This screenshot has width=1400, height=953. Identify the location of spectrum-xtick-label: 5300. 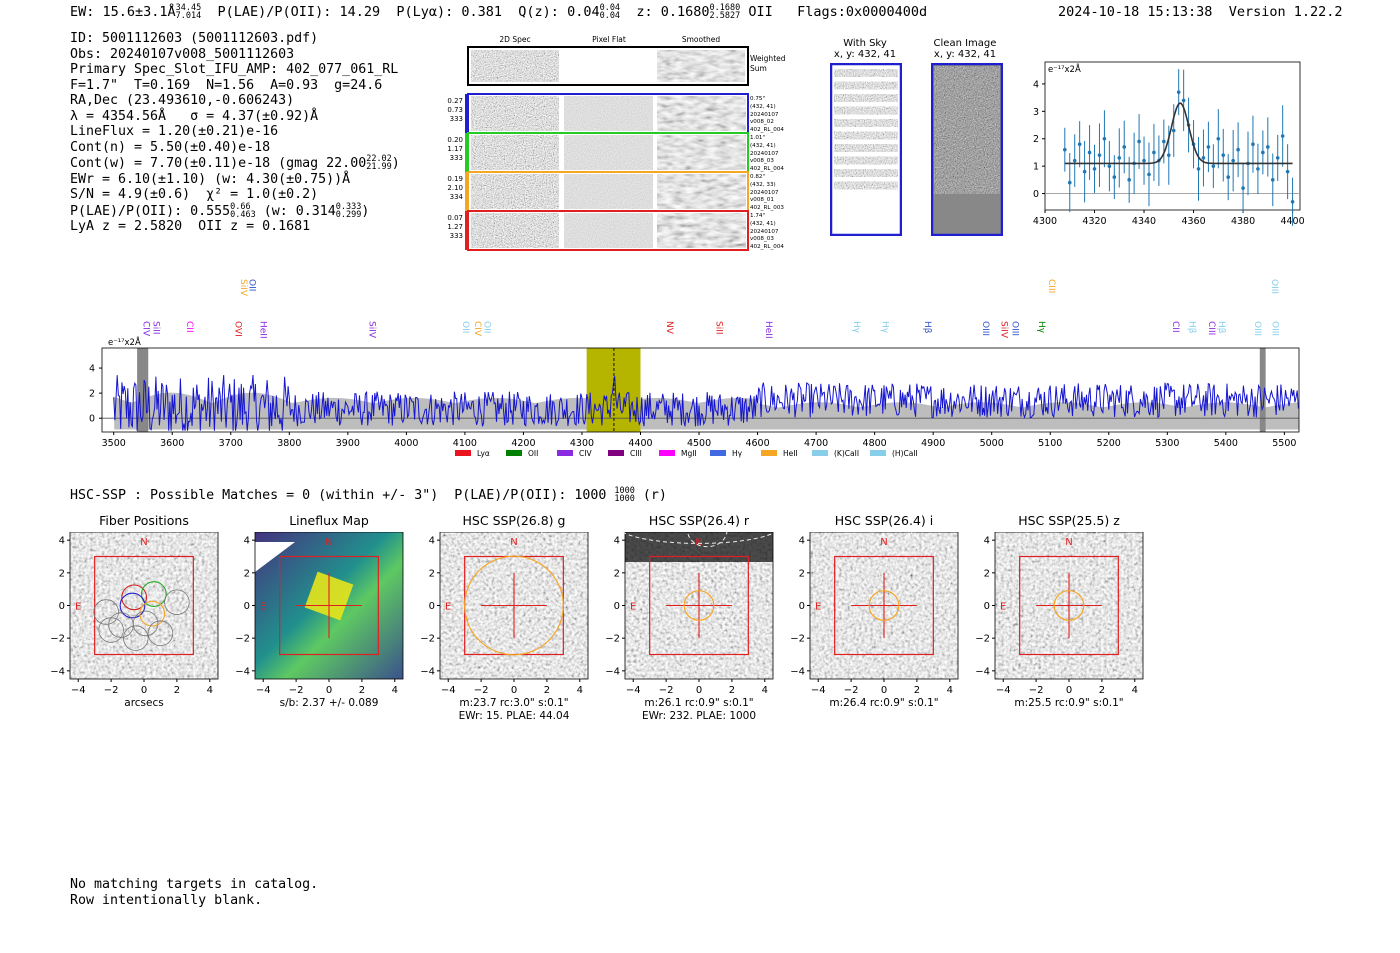
(1167, 443).